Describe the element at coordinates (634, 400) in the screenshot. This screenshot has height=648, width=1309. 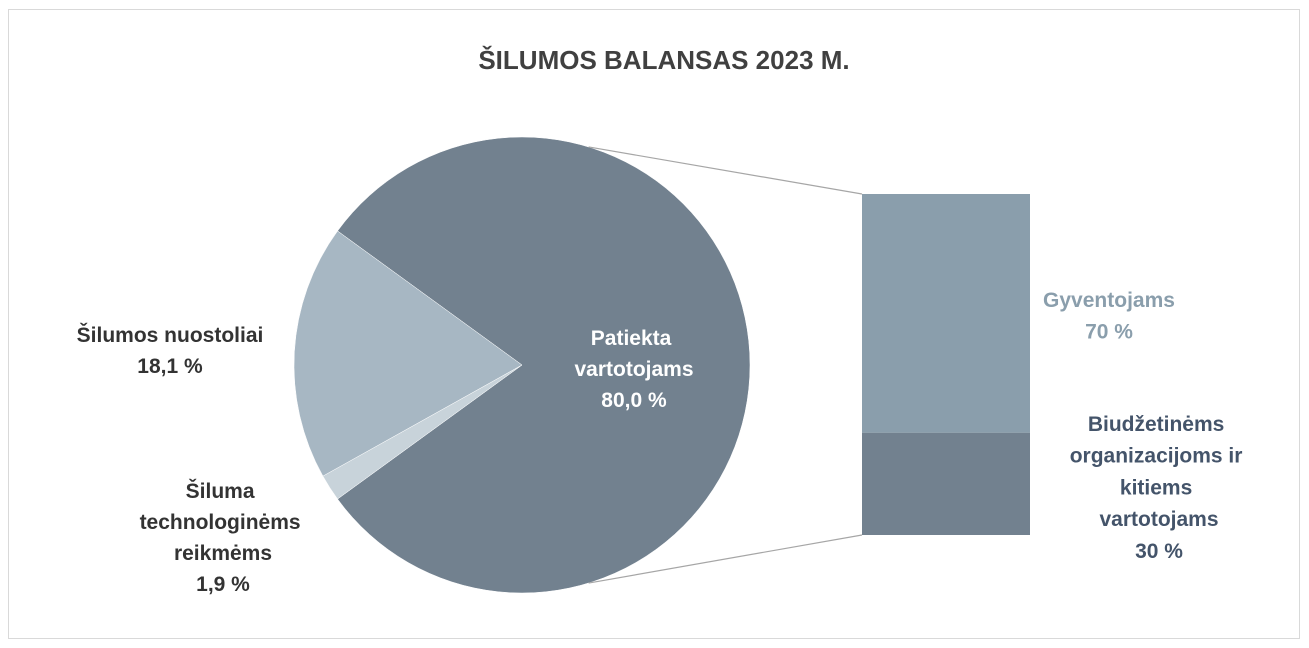
I see `slice-value-label: 80,0 %` at that location.